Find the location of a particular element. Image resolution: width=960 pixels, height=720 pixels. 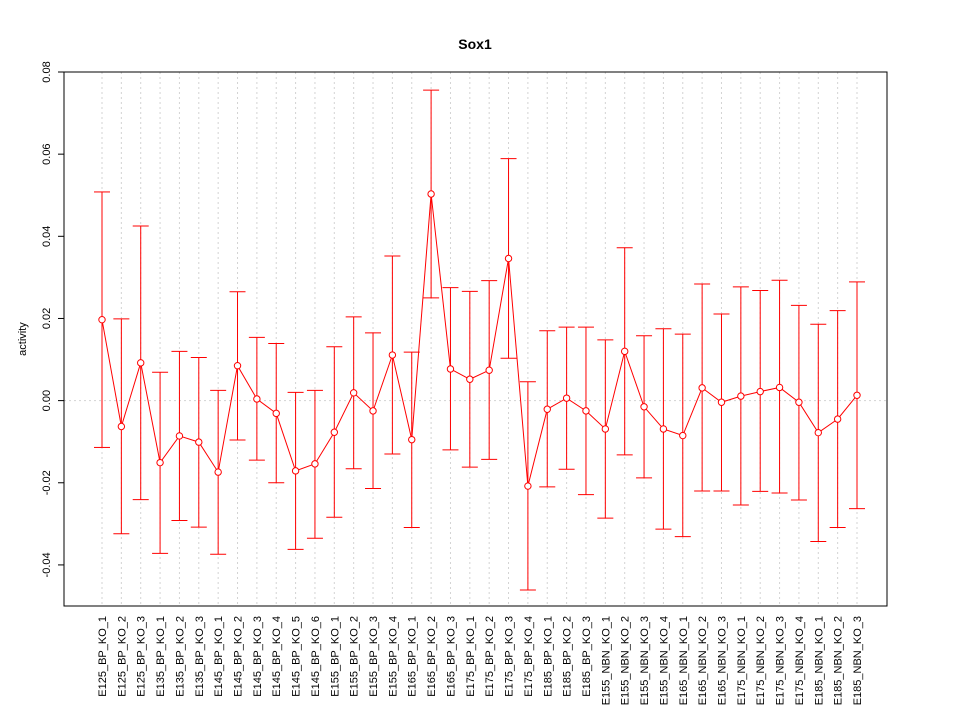

x-tick-label: E155_NBN_KO_4 is located at coordinates (664, 660).